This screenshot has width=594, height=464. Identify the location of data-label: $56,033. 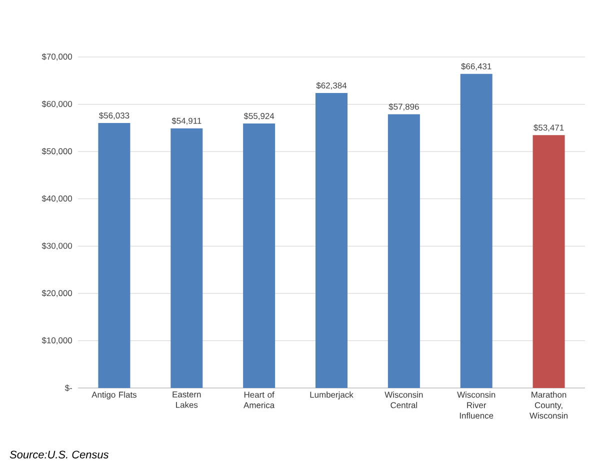
(114, 116).